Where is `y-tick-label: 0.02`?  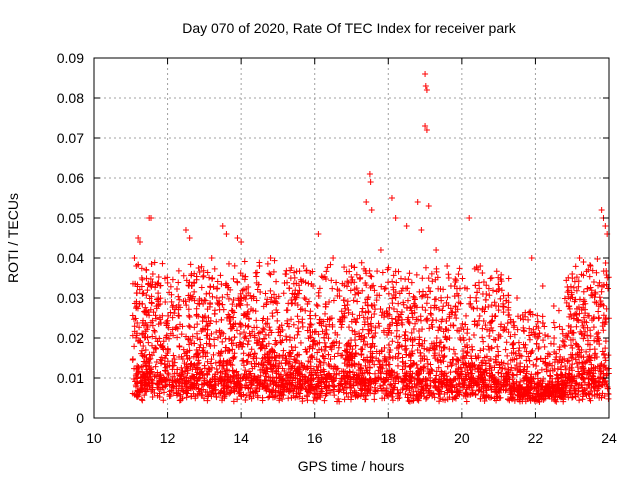 y-tick-label: 0.02 is located at coordinates (70, 338).